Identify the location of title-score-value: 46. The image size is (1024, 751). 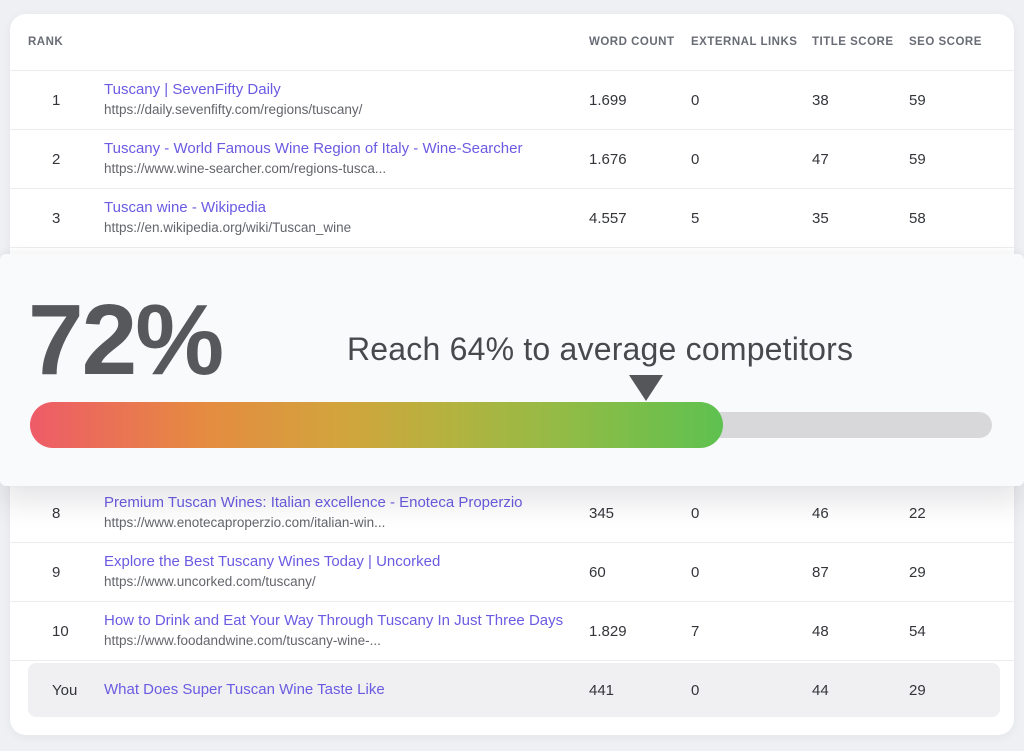
(820, 513).